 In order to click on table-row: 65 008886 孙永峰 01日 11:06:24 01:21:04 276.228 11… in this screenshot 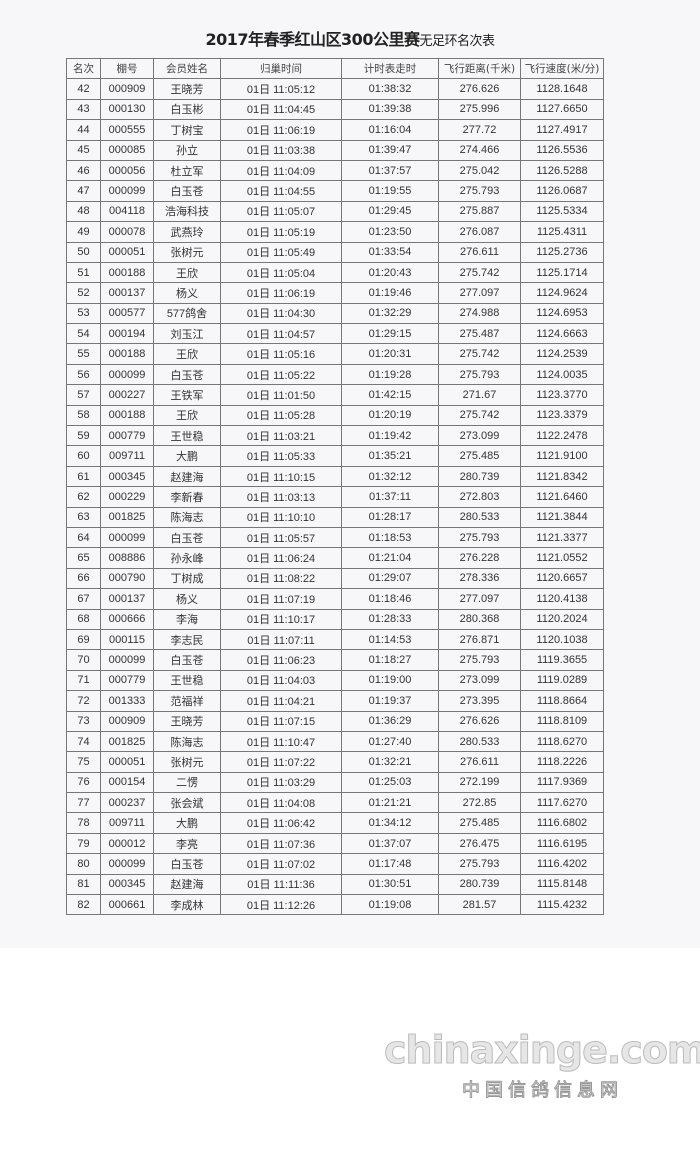, I will do `click(335, 558)`.